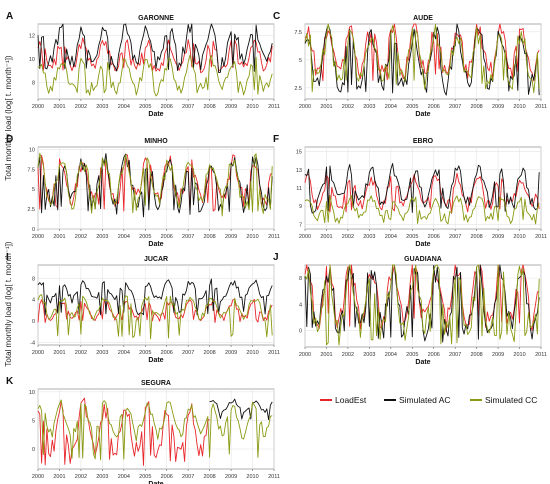 This screenshot has width=550, height=484. Describe the element at coordinates (511, 400) in the screenshot. I see `legend-label: Simulated CC` at that location.